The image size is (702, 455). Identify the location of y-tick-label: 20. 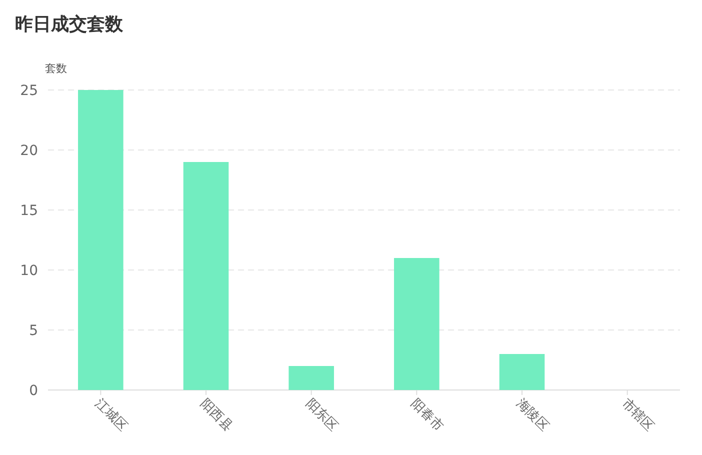
(29, 151).